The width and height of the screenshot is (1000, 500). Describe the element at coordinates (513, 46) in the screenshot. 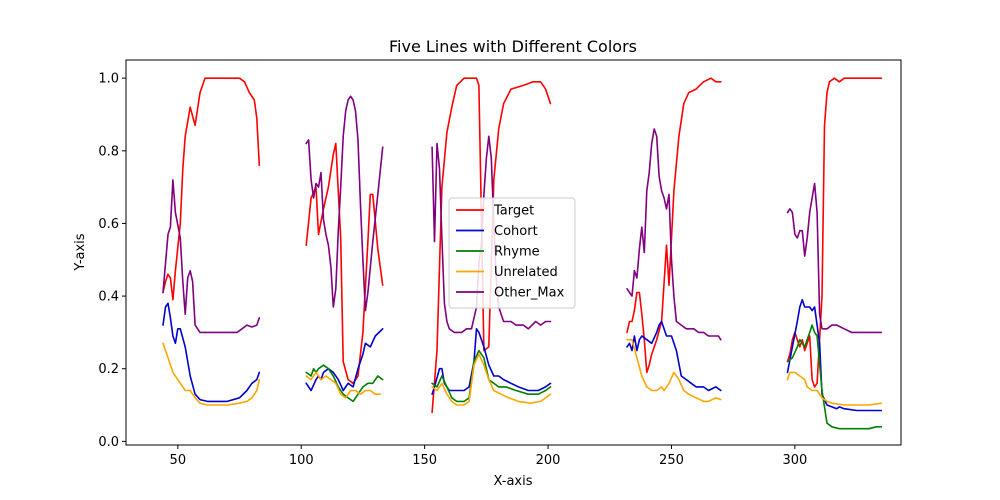

I see `chart-title: Five Lines with Different Colors` at that location.